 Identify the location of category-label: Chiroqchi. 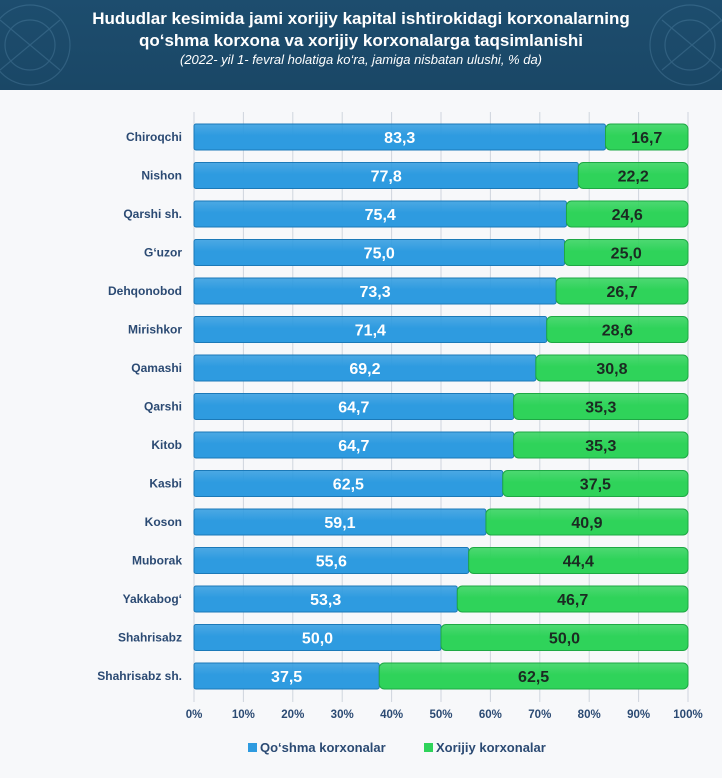
(154, 137).